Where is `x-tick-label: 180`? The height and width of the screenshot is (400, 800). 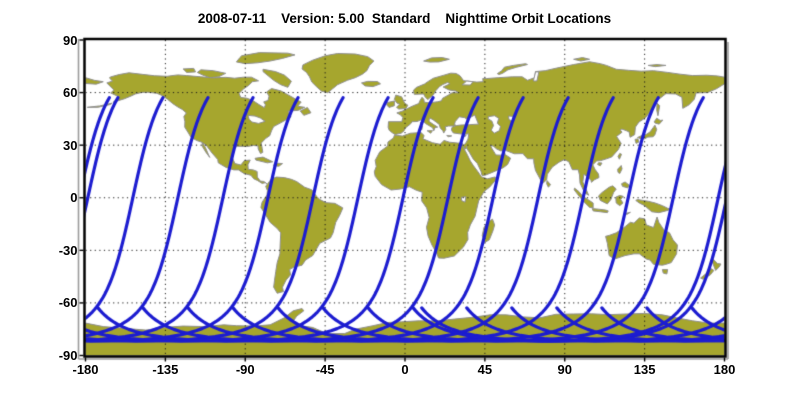
x-tick-label: 180 is located at coordinates (724, 369).